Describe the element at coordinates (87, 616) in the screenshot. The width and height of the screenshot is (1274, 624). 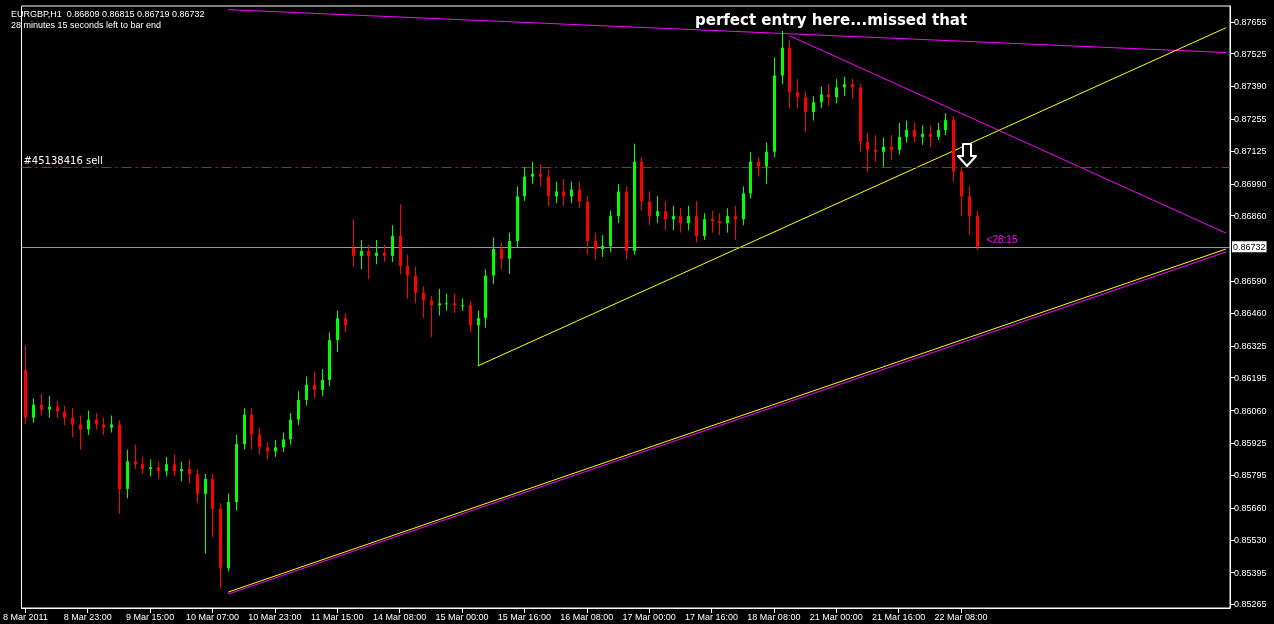
I see `x-tick-label: 8 Mar 23:00` at that location.